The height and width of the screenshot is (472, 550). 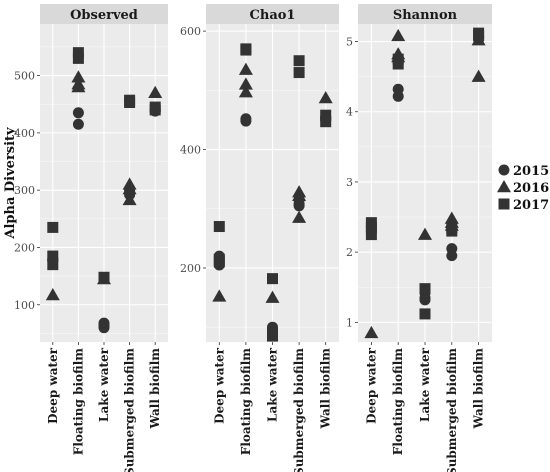 I want to click on panel-title-chao1: Chao1, so click(x=273, y=15).